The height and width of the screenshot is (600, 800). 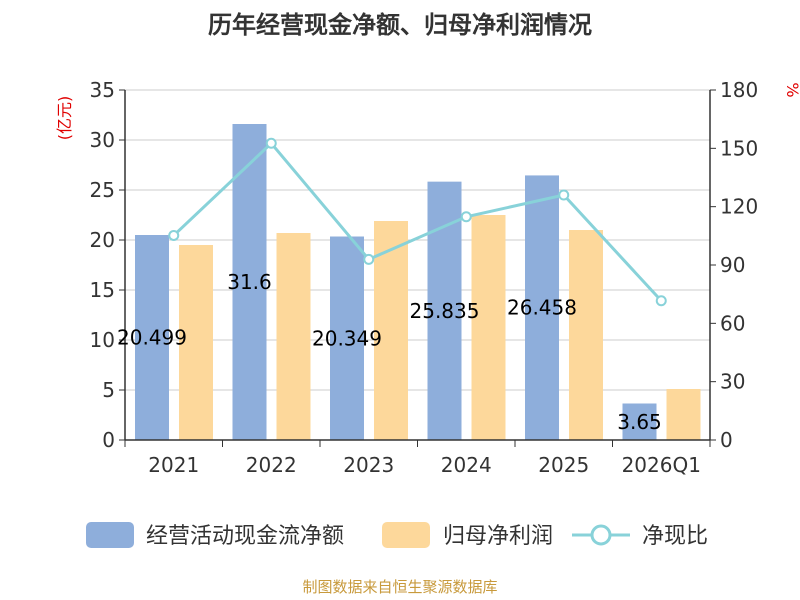 I want to click on left-tick-label: 35, so click(x=102, y=90).